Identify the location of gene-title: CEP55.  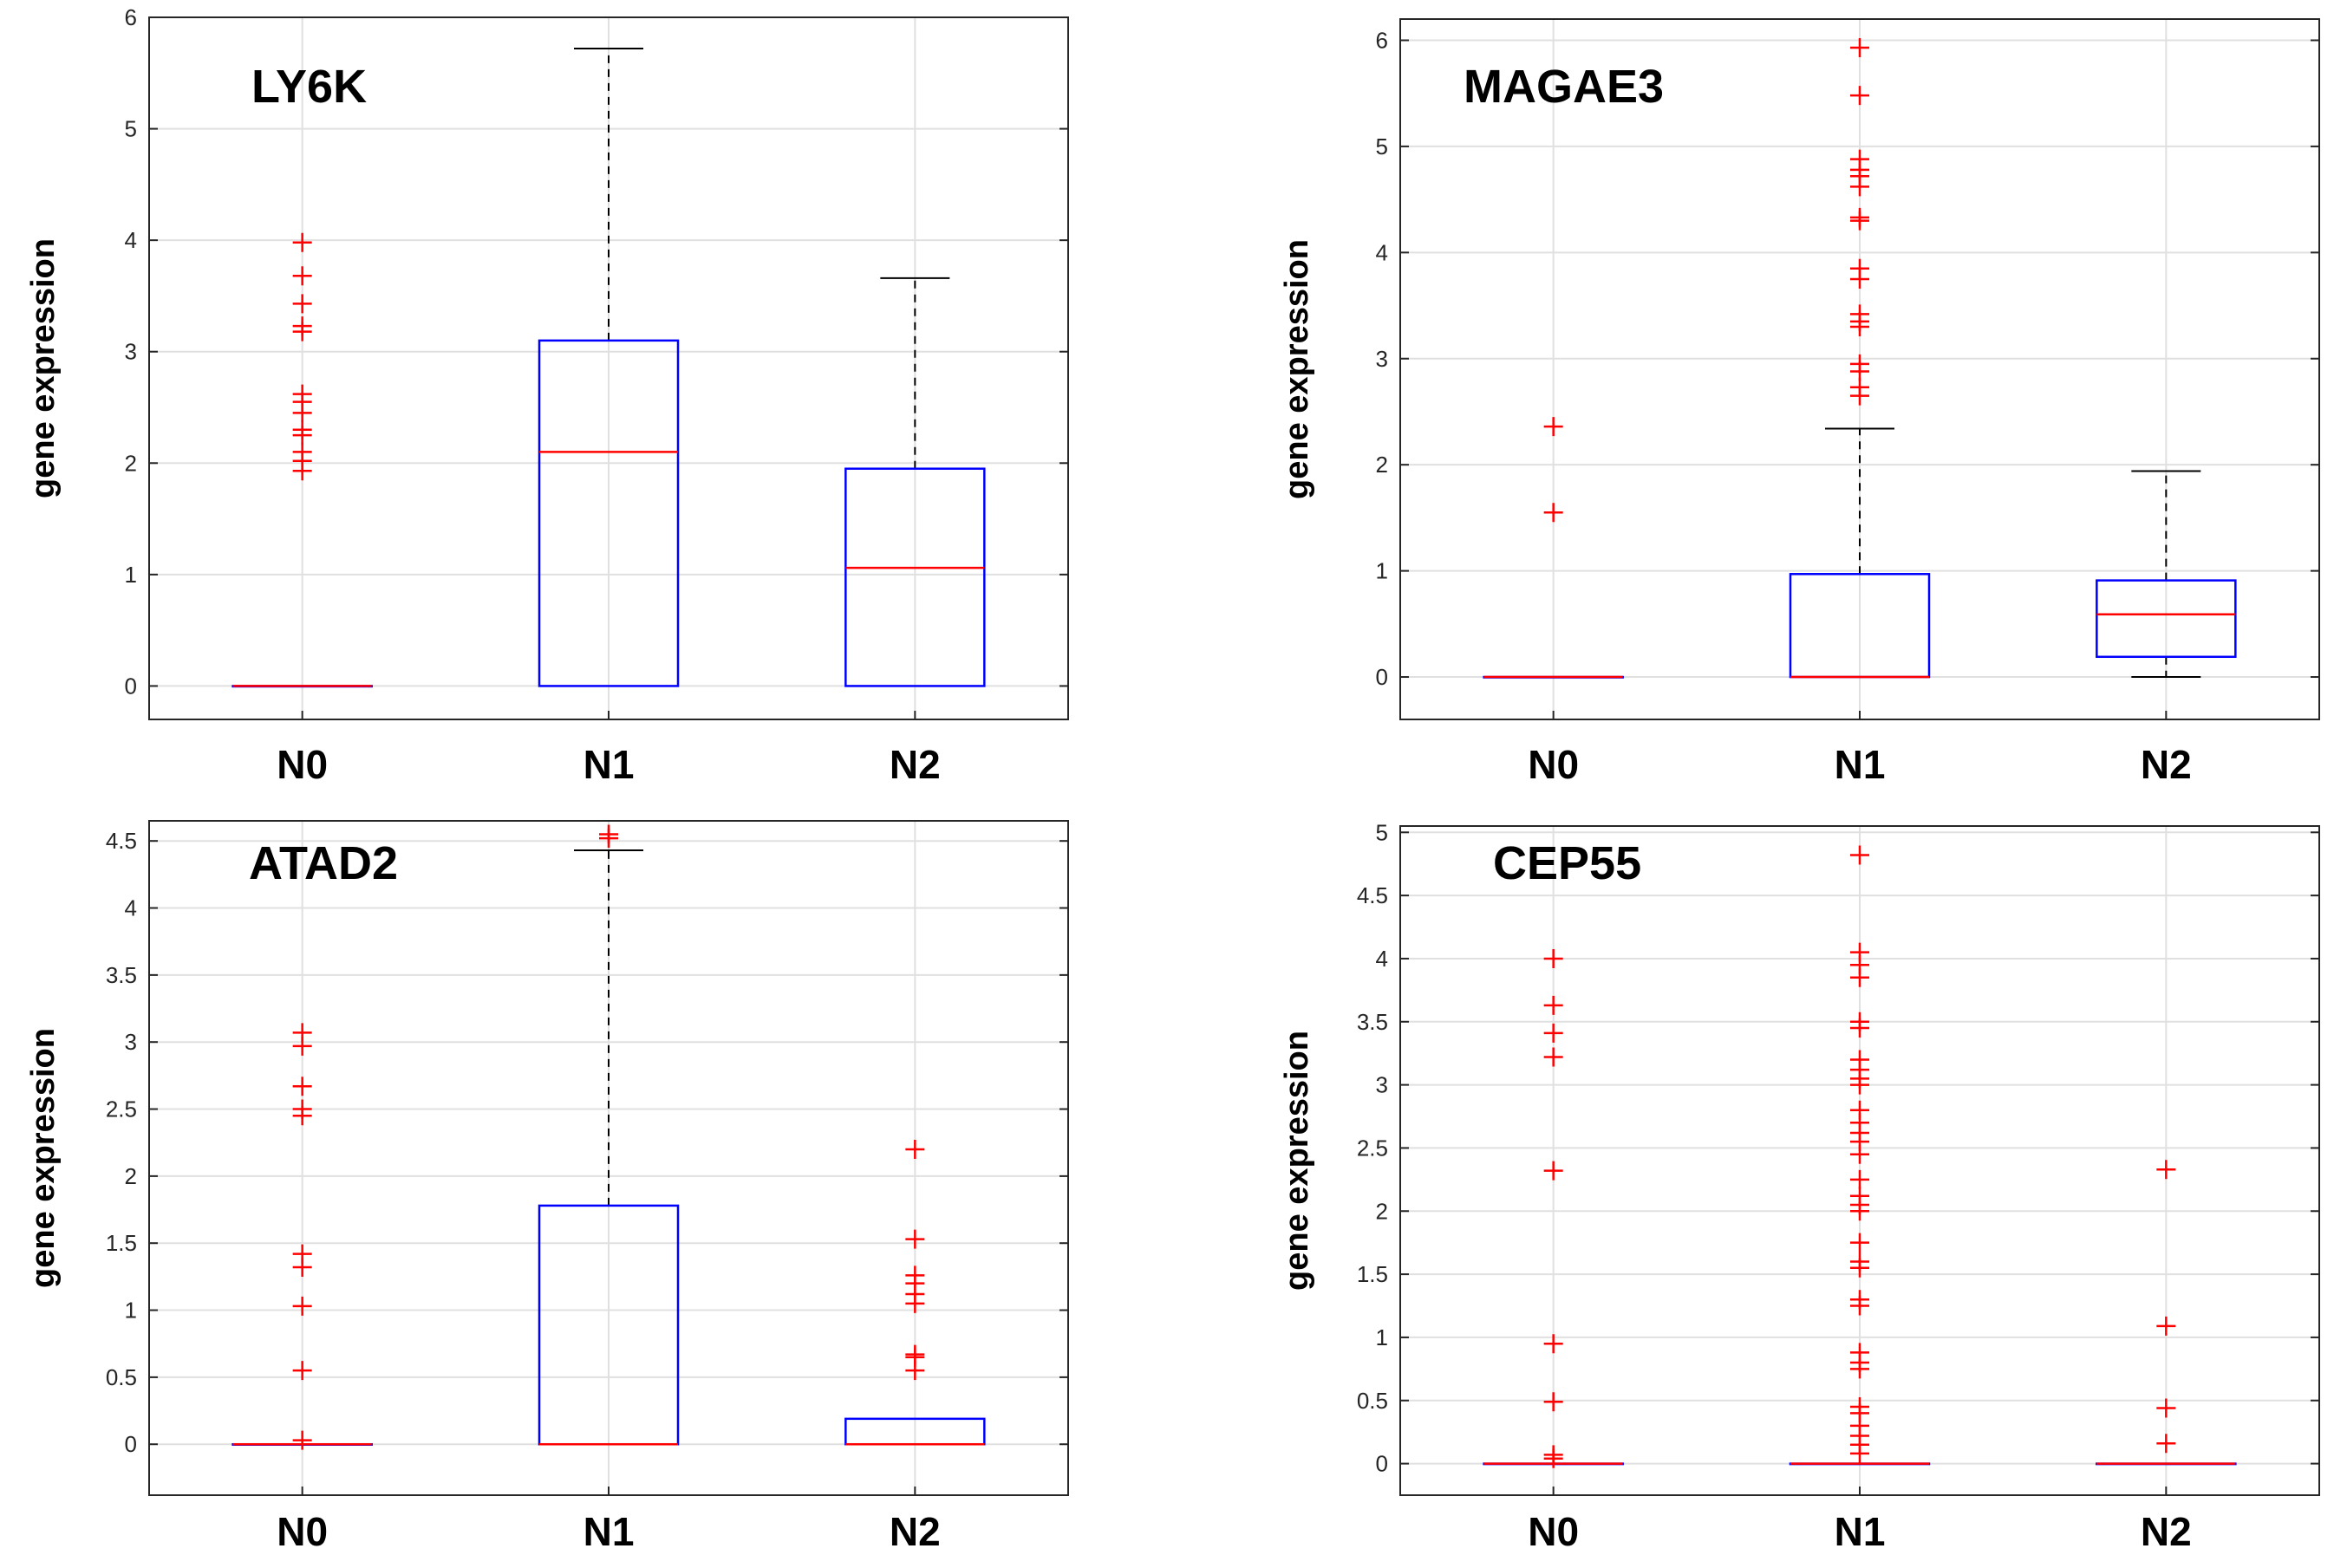
(1567, 863).